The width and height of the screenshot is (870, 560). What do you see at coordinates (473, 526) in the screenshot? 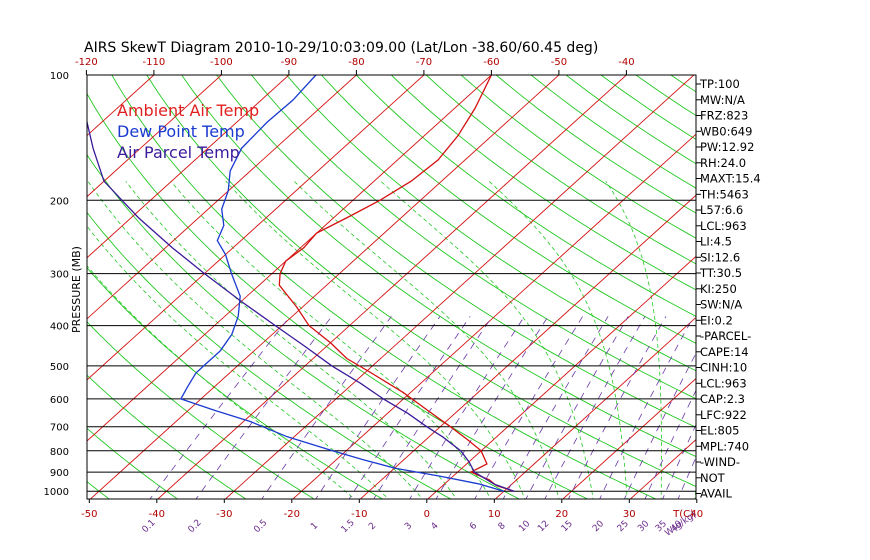
I see `mixing-ratio-label: 6` at bounding box center [473, 526].